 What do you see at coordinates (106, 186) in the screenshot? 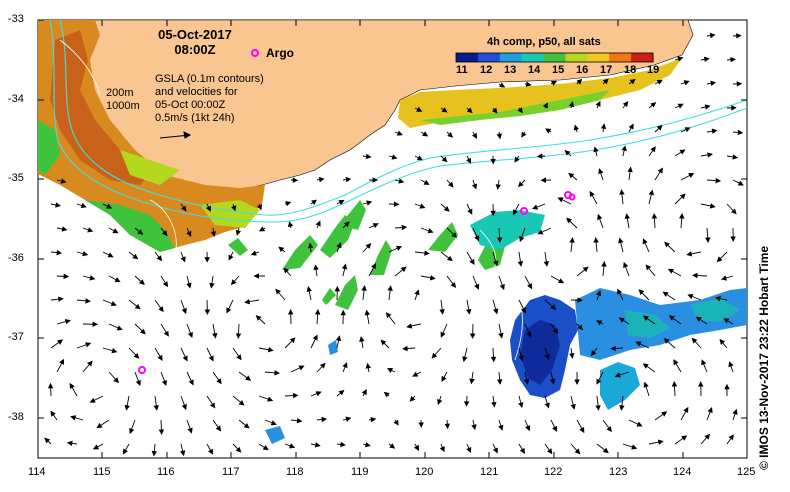
I see `sst-patch-west-green` at bounding box center [106, 186].